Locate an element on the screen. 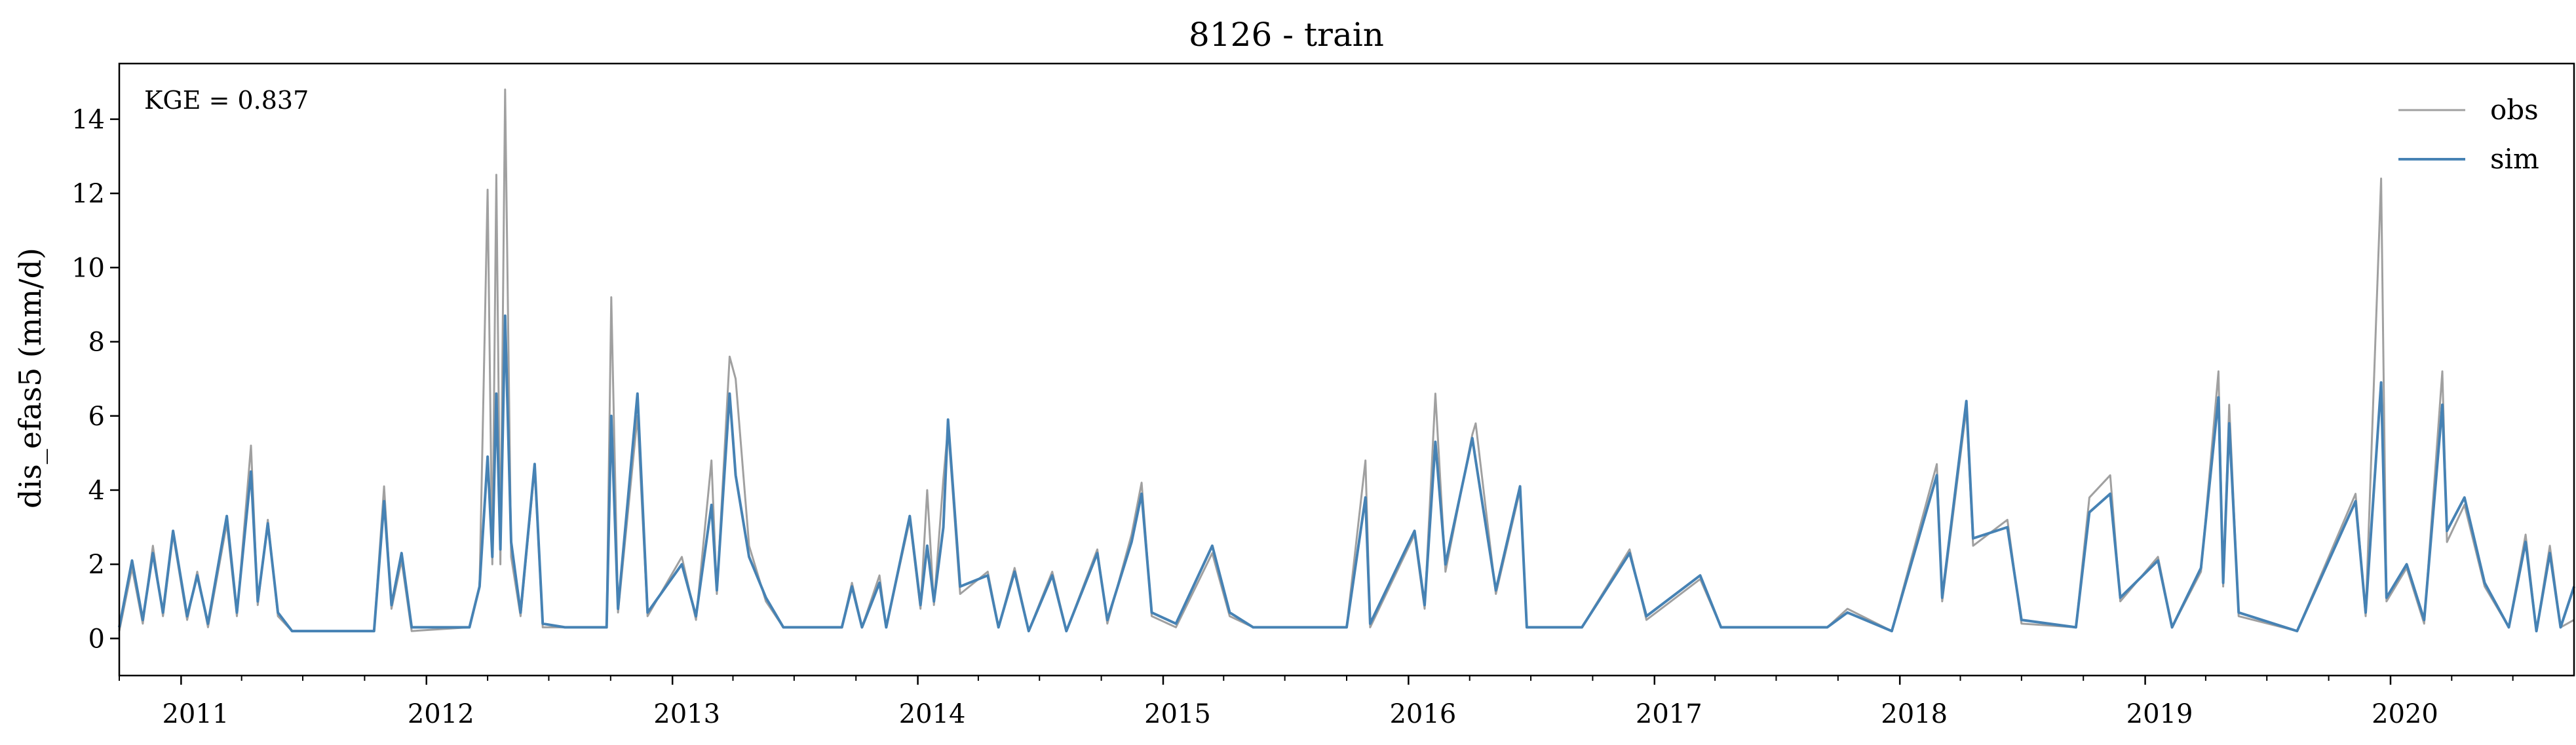 The width and height of the screenshot is (2576, 745). y-tick-label: 14 is located at coordinates (88, 120).